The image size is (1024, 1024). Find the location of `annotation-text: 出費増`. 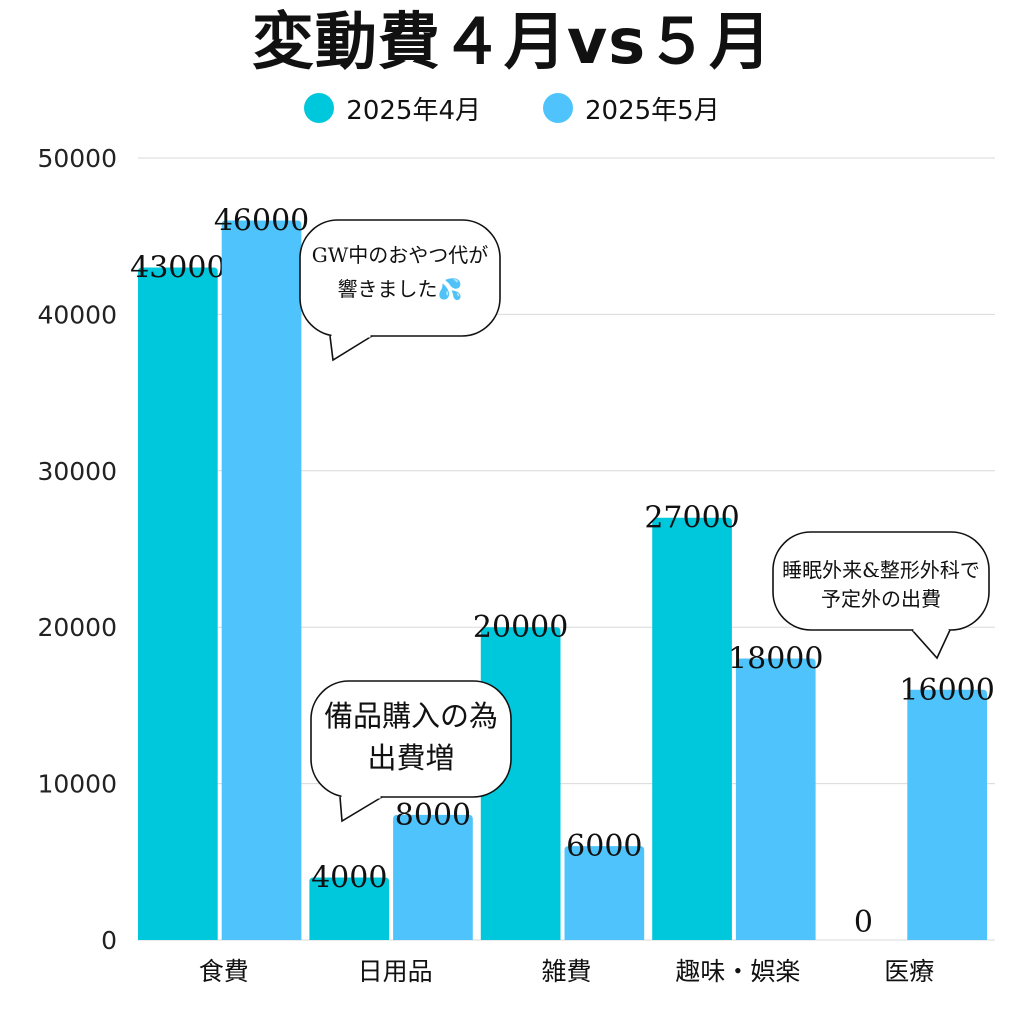

annotation-text: 出費増 is located at coordinates (410, 758).